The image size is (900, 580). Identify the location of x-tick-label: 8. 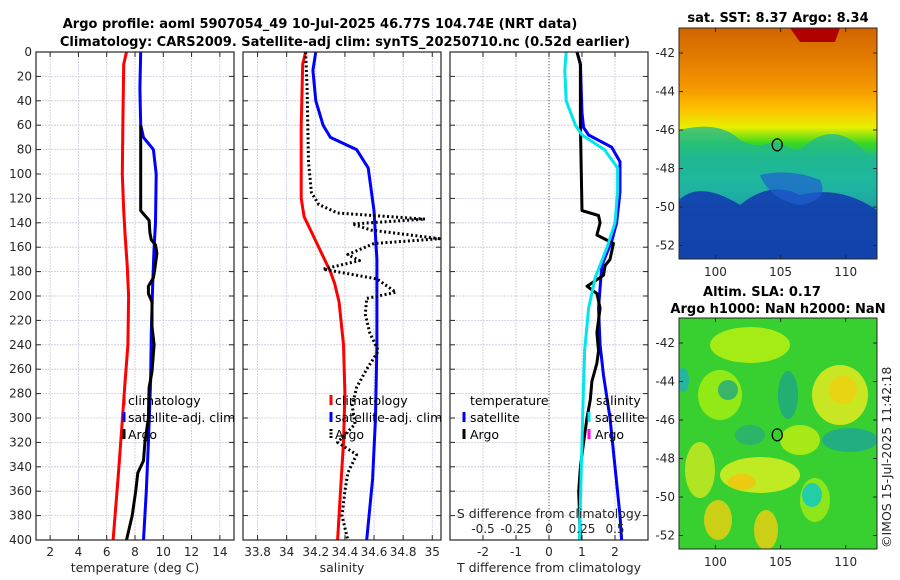
(135, 552).